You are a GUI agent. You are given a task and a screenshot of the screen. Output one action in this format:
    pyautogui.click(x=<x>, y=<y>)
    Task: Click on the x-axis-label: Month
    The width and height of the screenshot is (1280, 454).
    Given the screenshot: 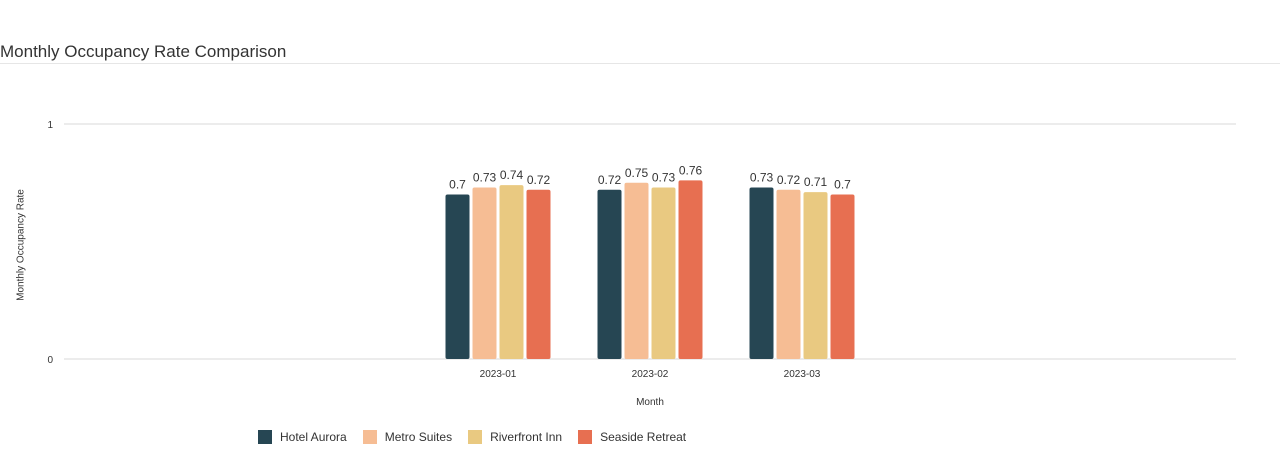 What is the action you would take?
    pyautogui.click(x=650, y=402)
    